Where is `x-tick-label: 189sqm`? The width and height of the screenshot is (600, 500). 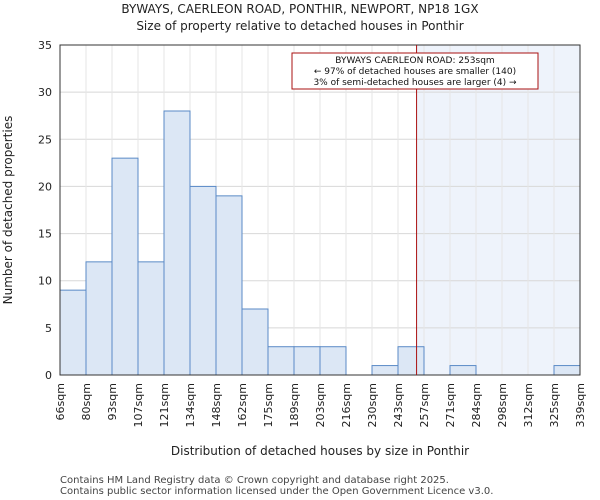 x-tick-label: 189sqm is located at coordinates (294, 405).